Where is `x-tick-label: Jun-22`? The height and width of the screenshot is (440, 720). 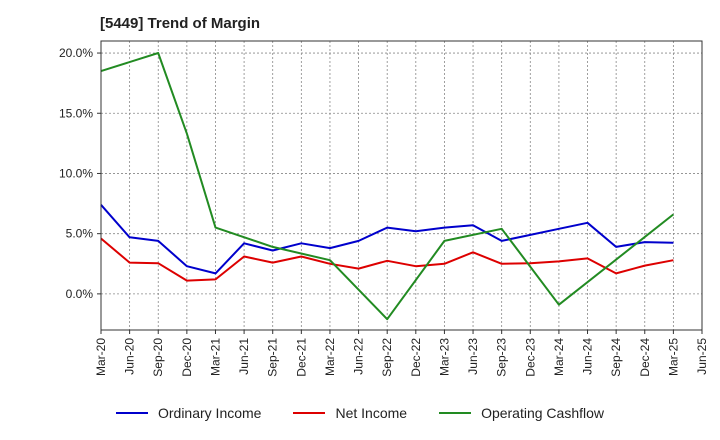
x-tick-label: Jun-22 is located at coordinates (359, 356).